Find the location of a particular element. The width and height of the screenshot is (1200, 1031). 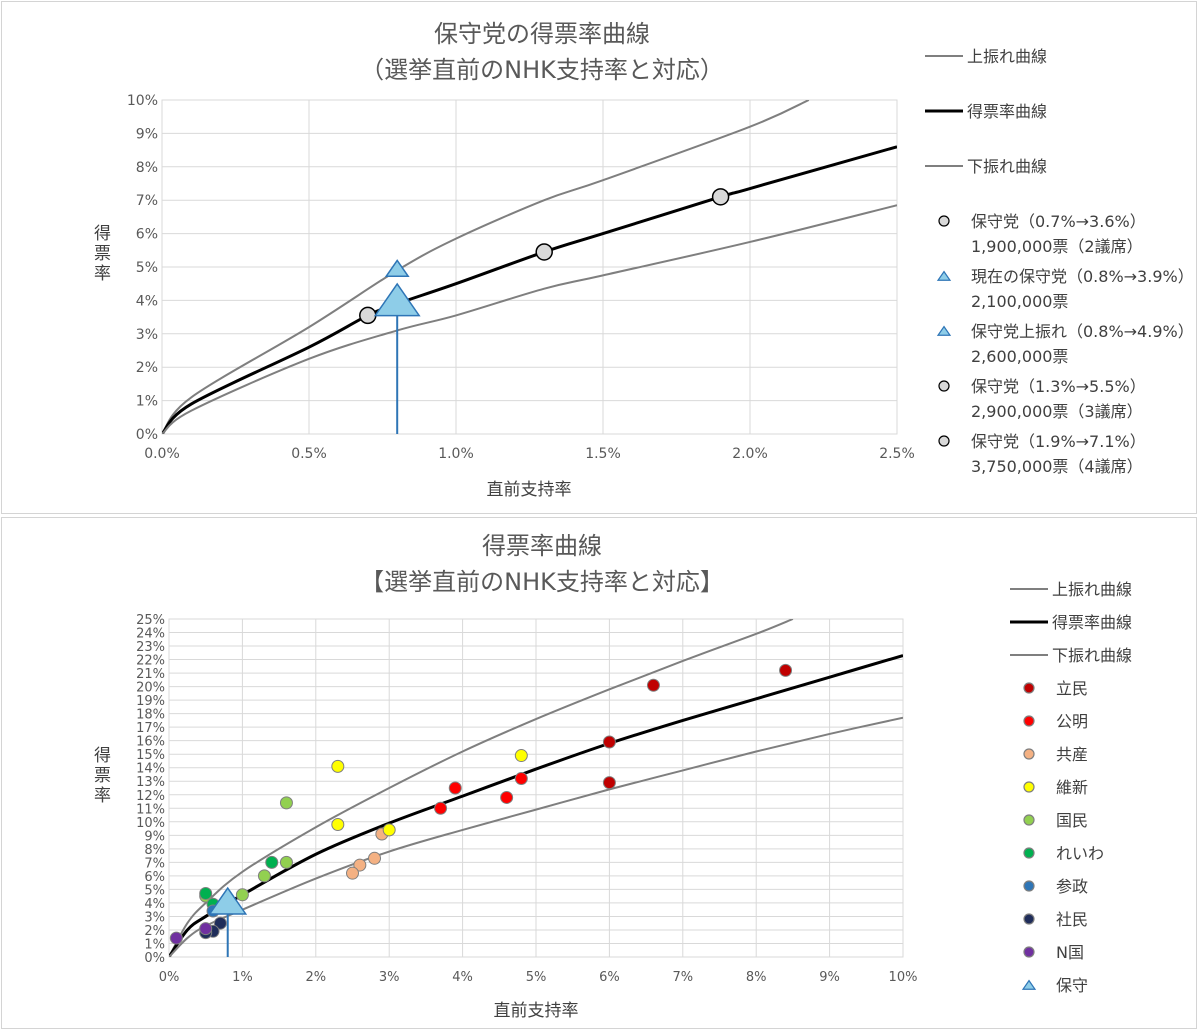

legend-item: 上振れ曲線 is located at coordinates (1071, 589).